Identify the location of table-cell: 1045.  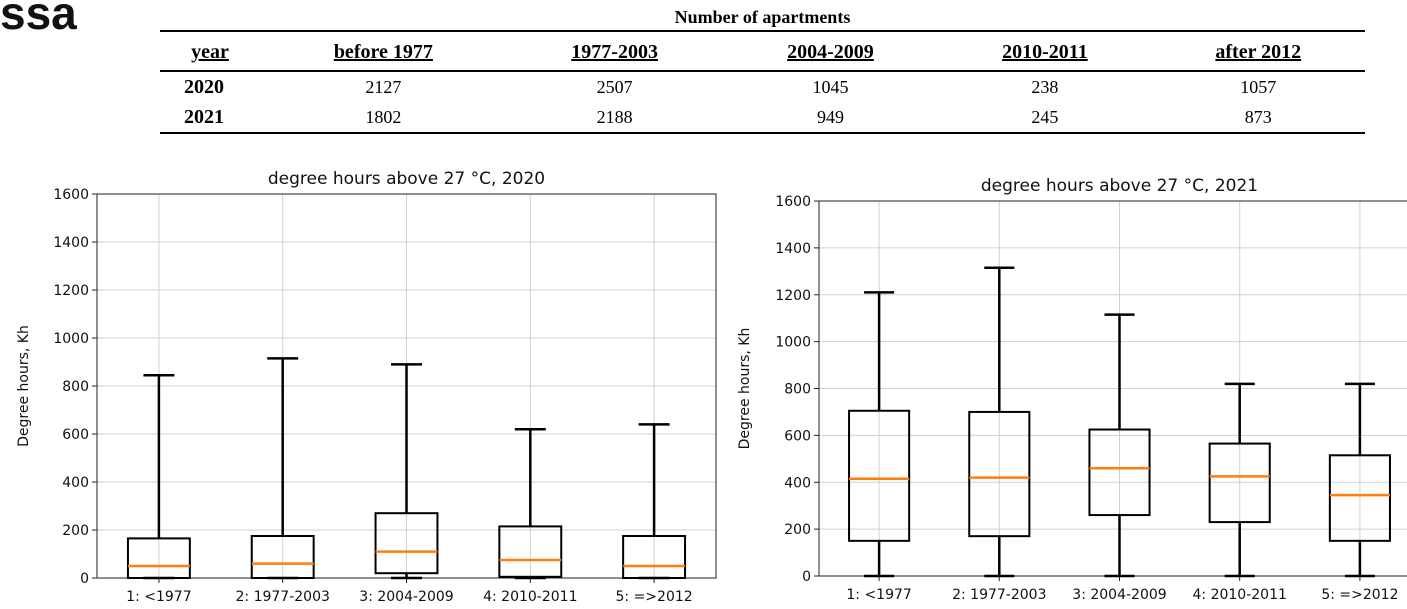
(830, 86).